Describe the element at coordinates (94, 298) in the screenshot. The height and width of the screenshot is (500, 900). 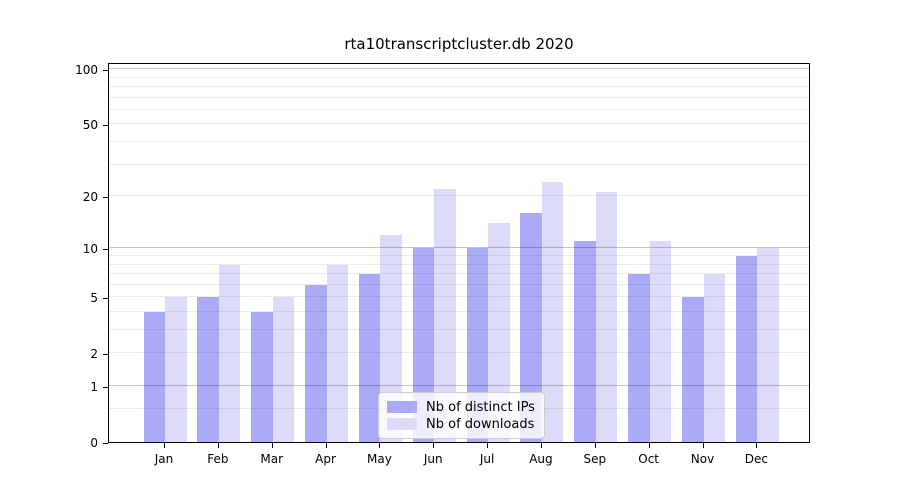
I see `y-tick-label: 5` at that location.